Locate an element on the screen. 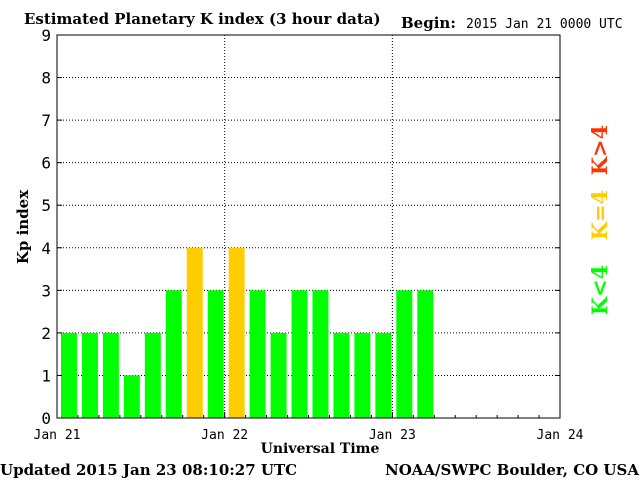 This screenshot has height=480, width=640. begin-value: 2015 Jan 21 0000 UTC is located at coordinates (544, 24).